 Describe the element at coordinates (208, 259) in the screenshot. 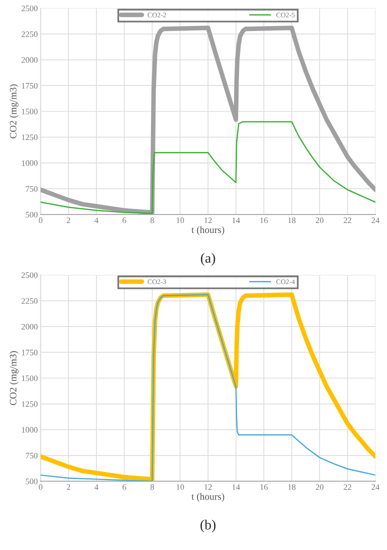

I see `text: (a)` at that location.